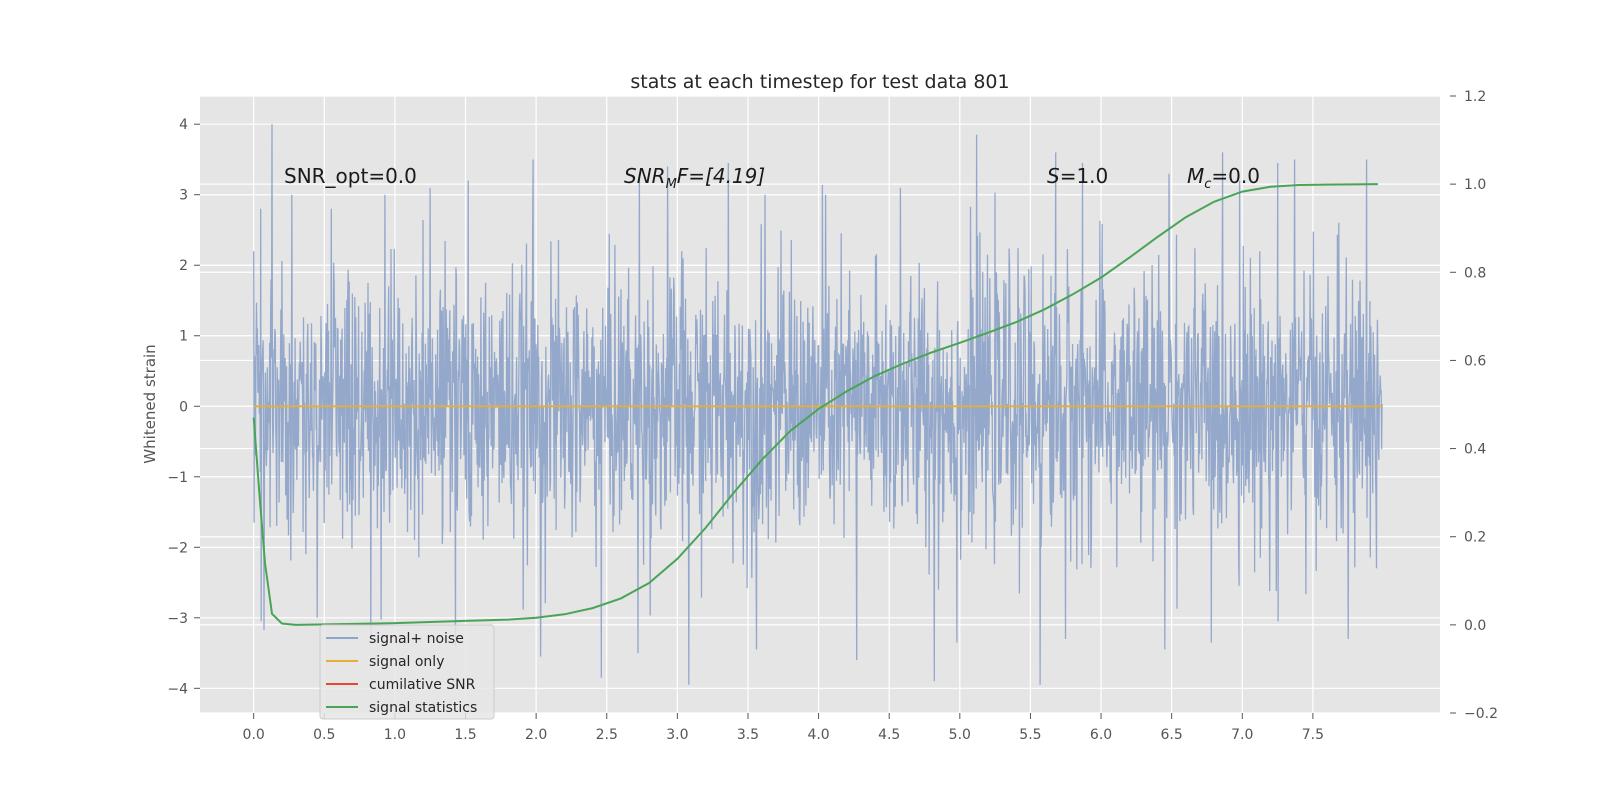 The height and width of the screenshot is (800, 1600). I want to click on x-tick-label: 2.0, so click(536, 735).